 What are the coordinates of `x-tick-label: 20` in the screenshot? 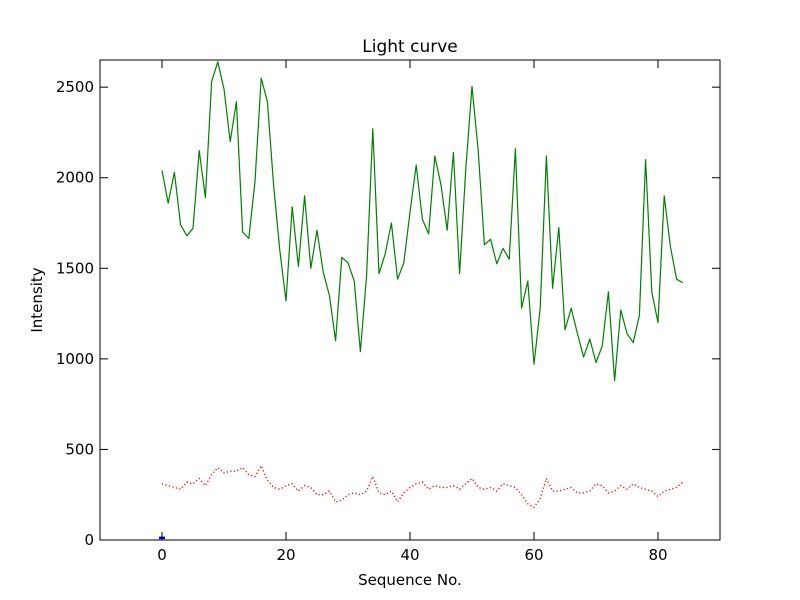 It's located at (285, 555).